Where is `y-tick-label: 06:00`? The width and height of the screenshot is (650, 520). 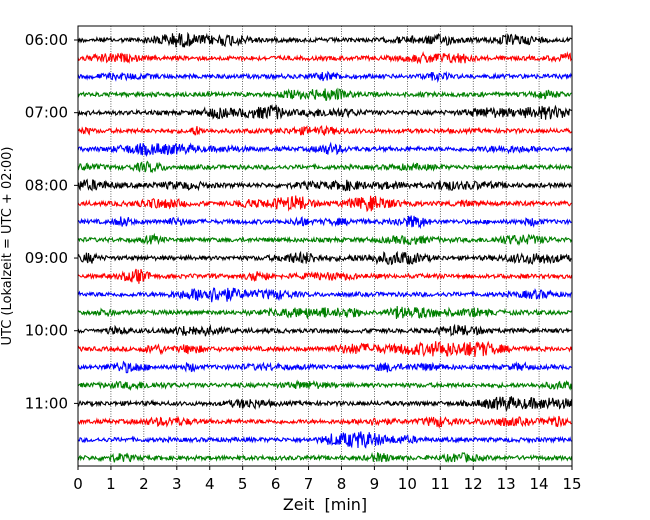
y-tick-label: 06:00 is located at coordinates (46, 40).